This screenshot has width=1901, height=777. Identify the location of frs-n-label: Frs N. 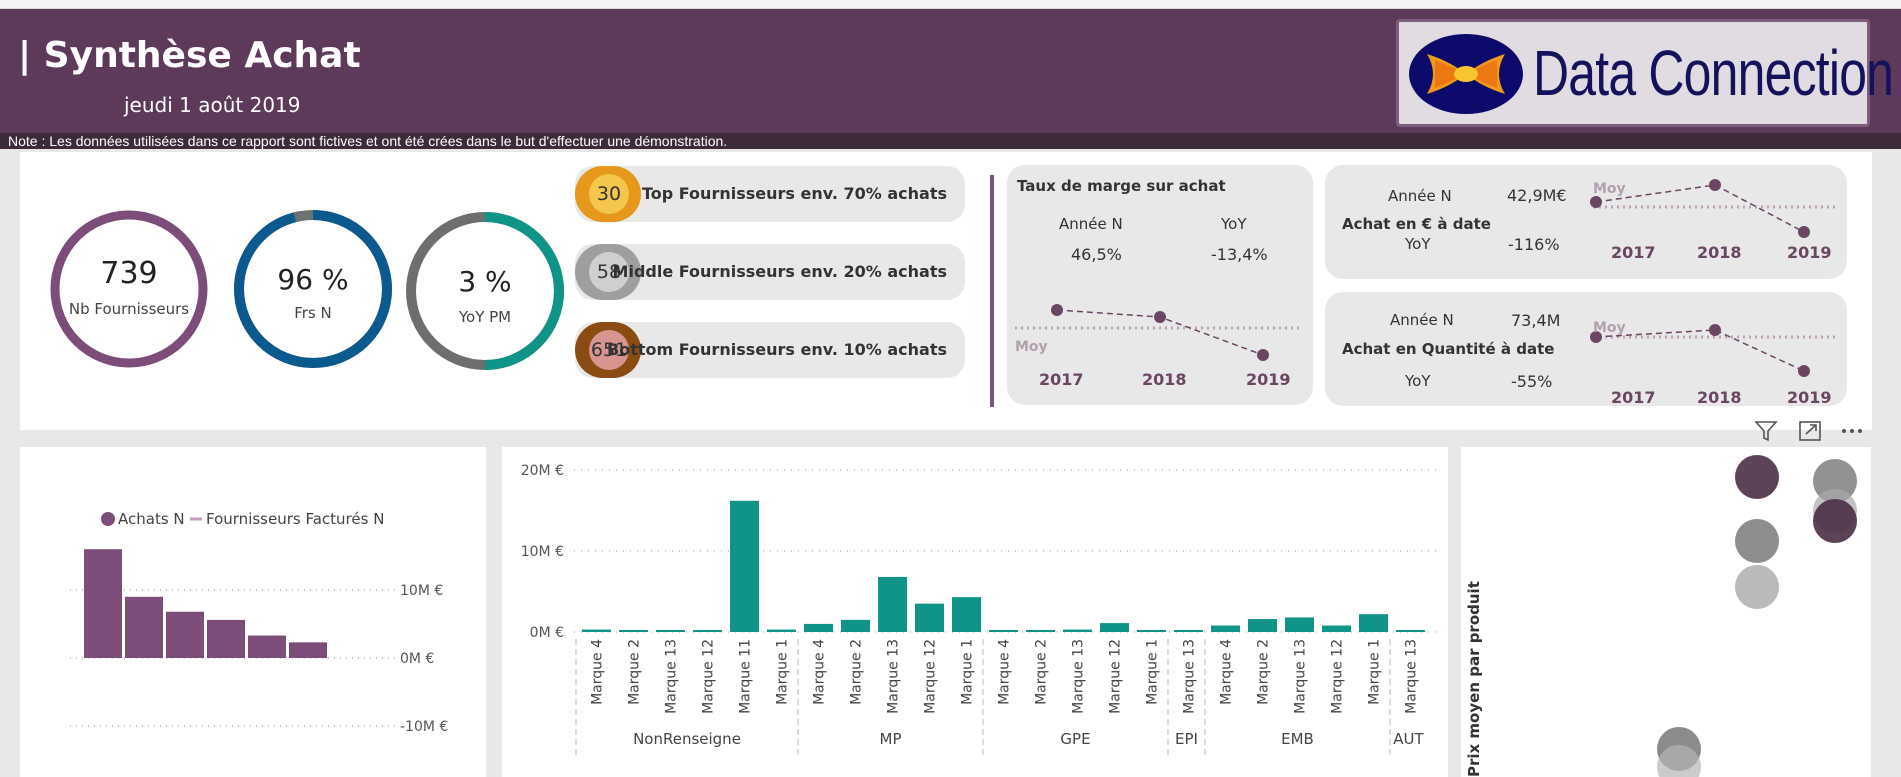
(313, 313).